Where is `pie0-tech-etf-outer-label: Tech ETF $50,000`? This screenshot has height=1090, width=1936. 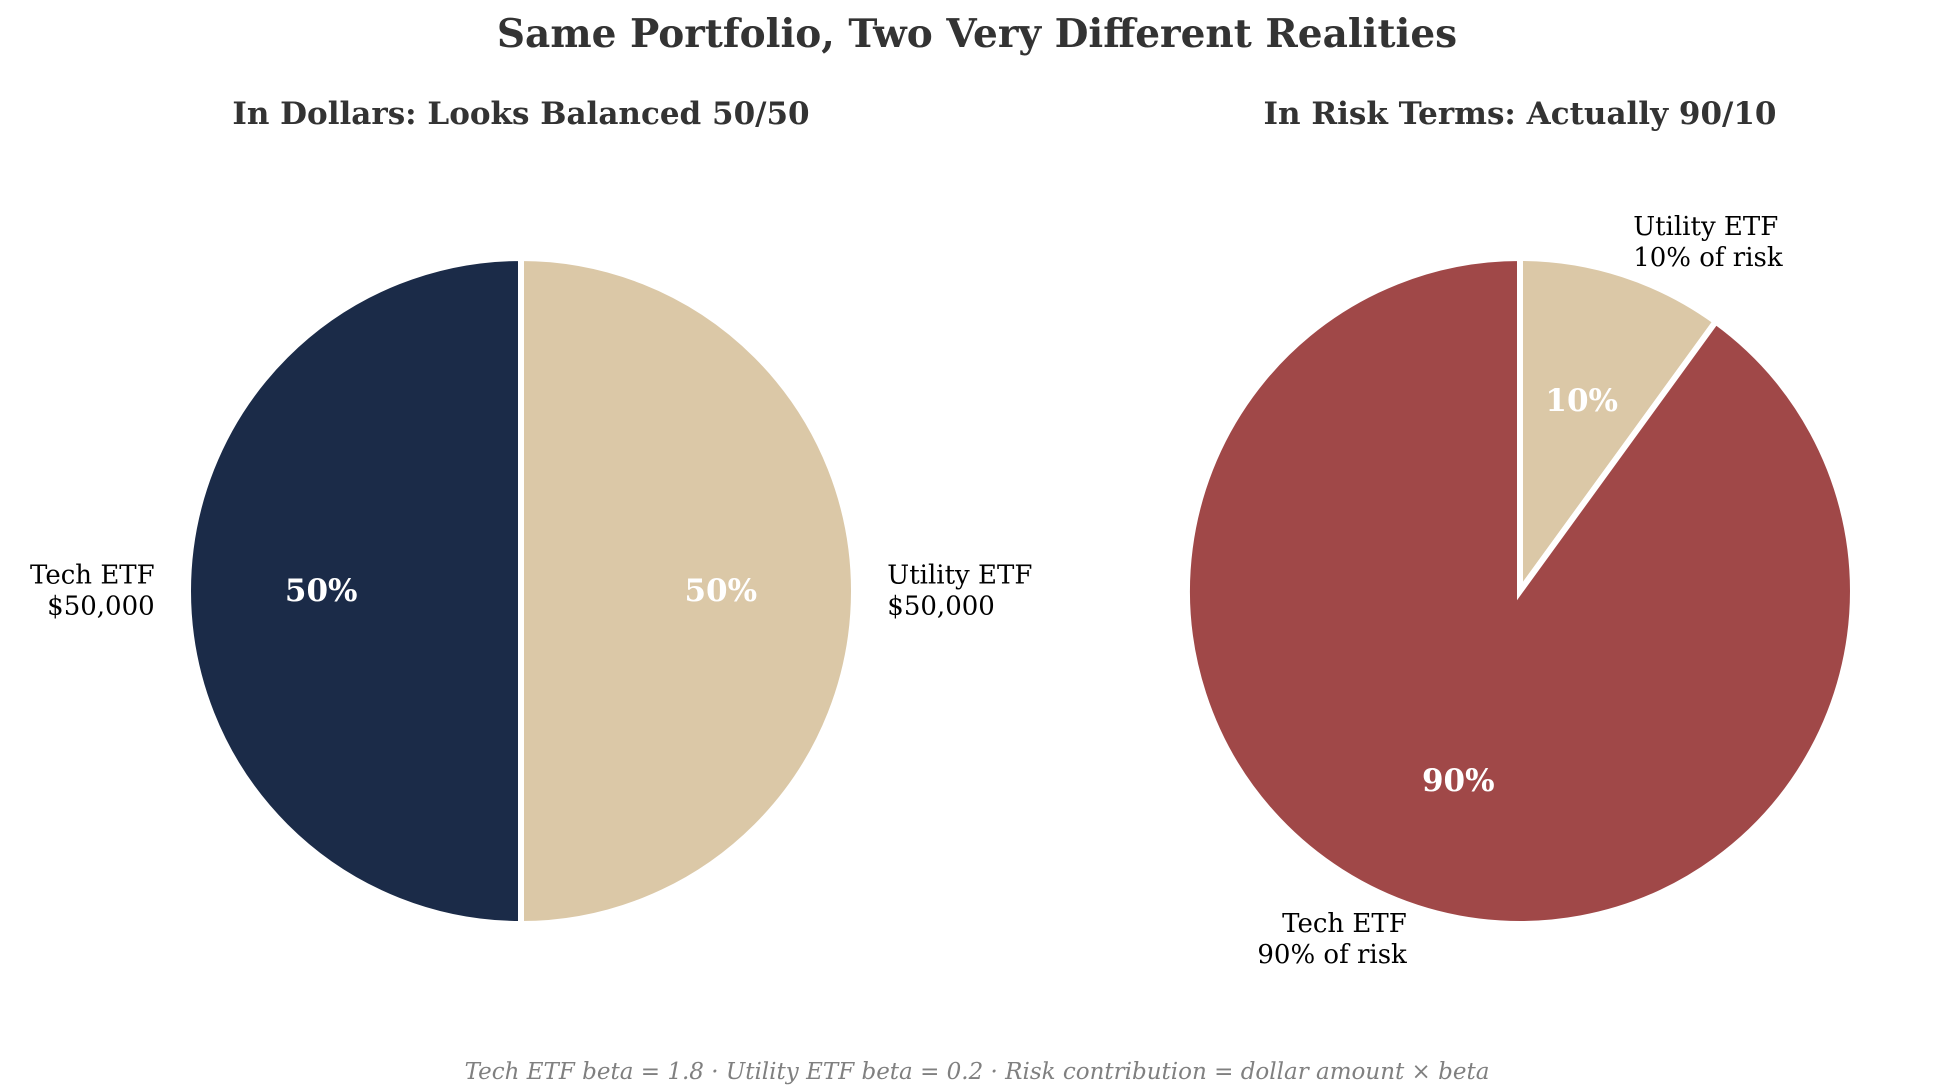
pie0-tech-etf-outer-label: Tech ETF $50,000 is located at coordinates (92, 591).